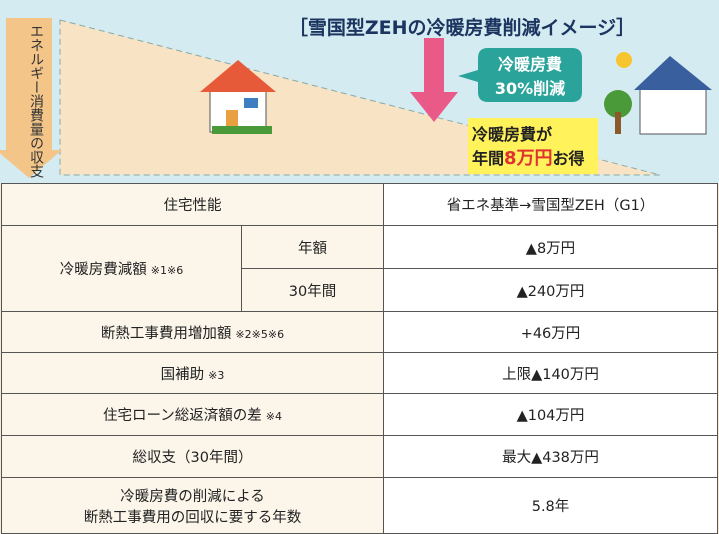 The height and width of the screenshot is (534, 719). I want to click on label-text: 断熱工事費用増加額, so click(166, 333).